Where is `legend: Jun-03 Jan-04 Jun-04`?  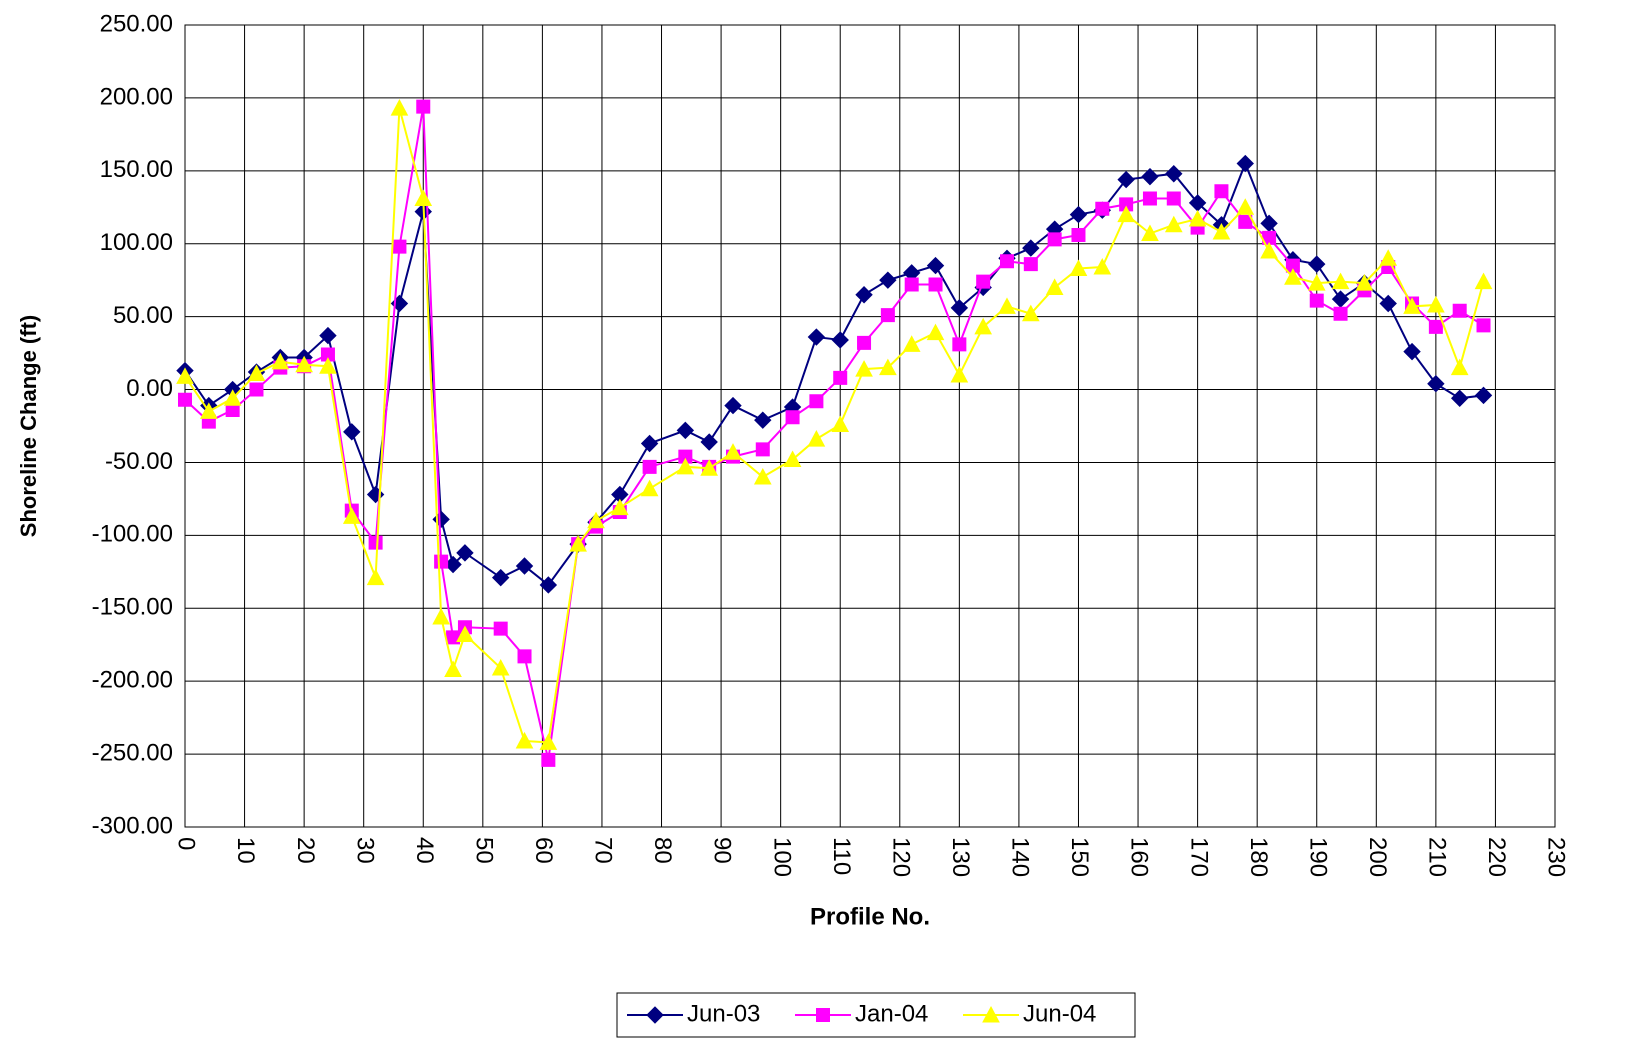
legend: Jun-03 Jan-04 Jun-04 is located at coordinates (876, 1015).